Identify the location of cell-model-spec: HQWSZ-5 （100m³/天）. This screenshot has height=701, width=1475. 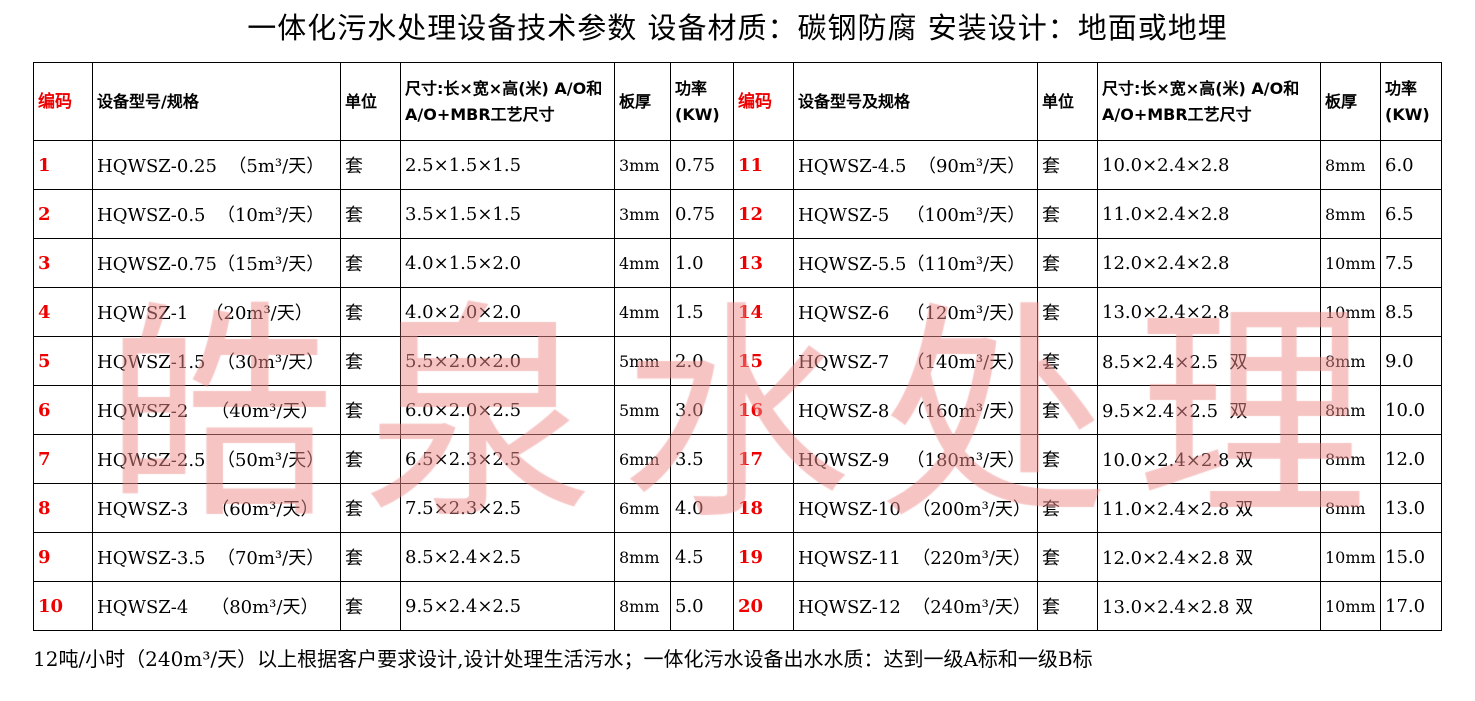
(915, 214).